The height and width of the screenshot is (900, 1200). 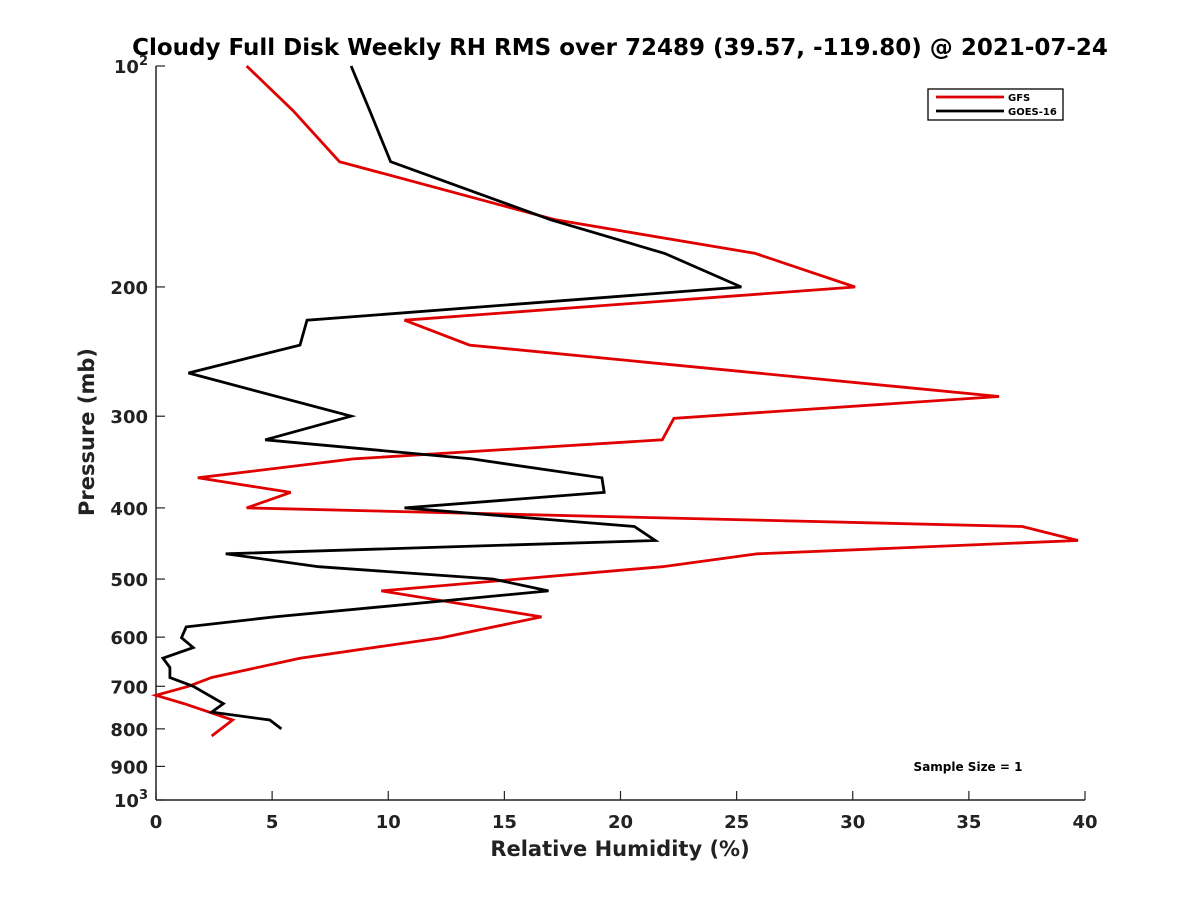 I want to click on y-tick-label: 900, so click(x=129, y=767).